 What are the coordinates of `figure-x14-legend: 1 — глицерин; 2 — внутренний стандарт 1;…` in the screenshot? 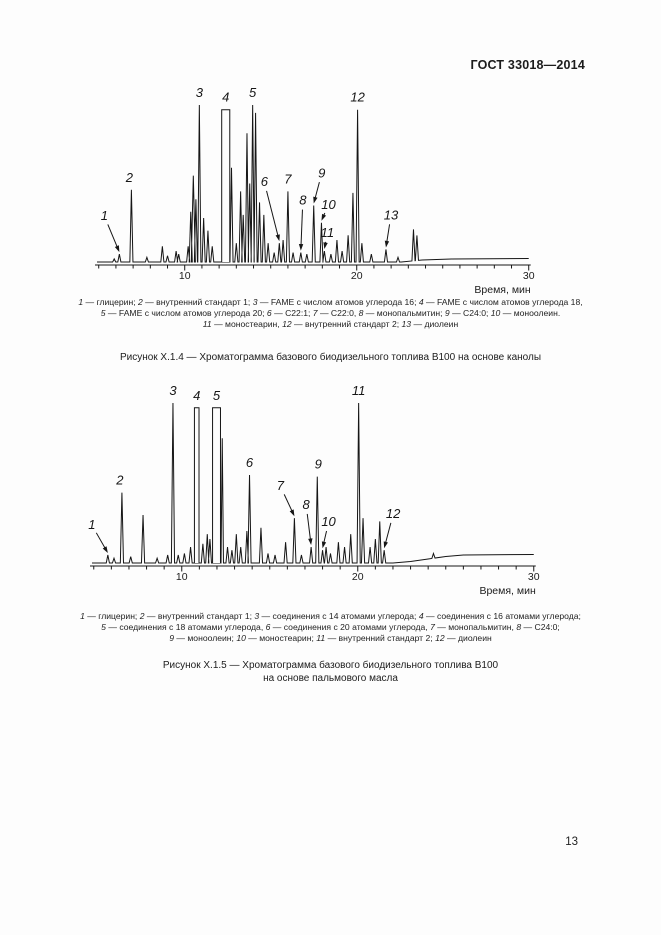 It's located at (330, 313).